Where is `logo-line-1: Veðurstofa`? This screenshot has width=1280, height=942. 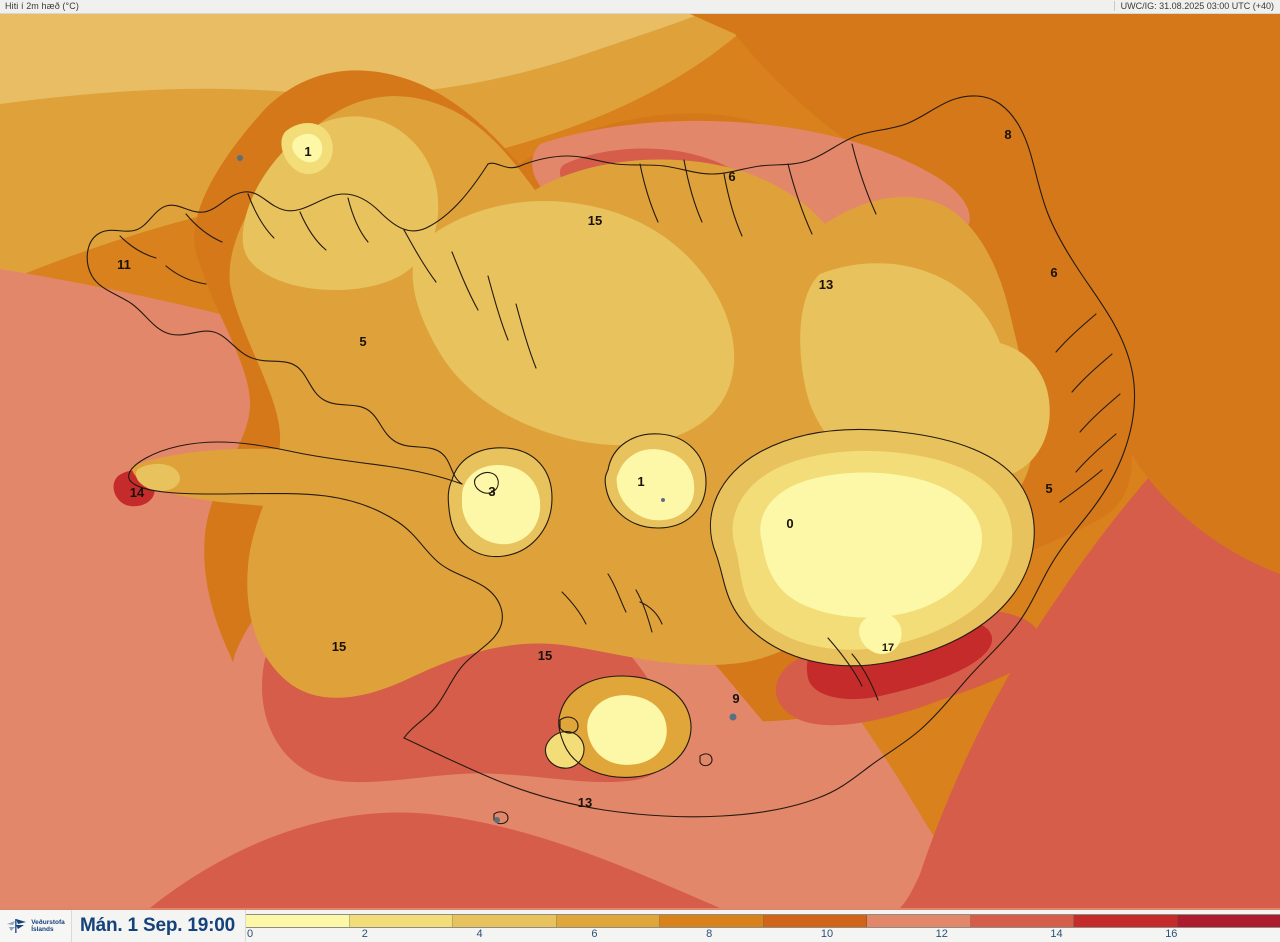
logo-line-1: Veðurstofa is located at coordinates (48, 922).